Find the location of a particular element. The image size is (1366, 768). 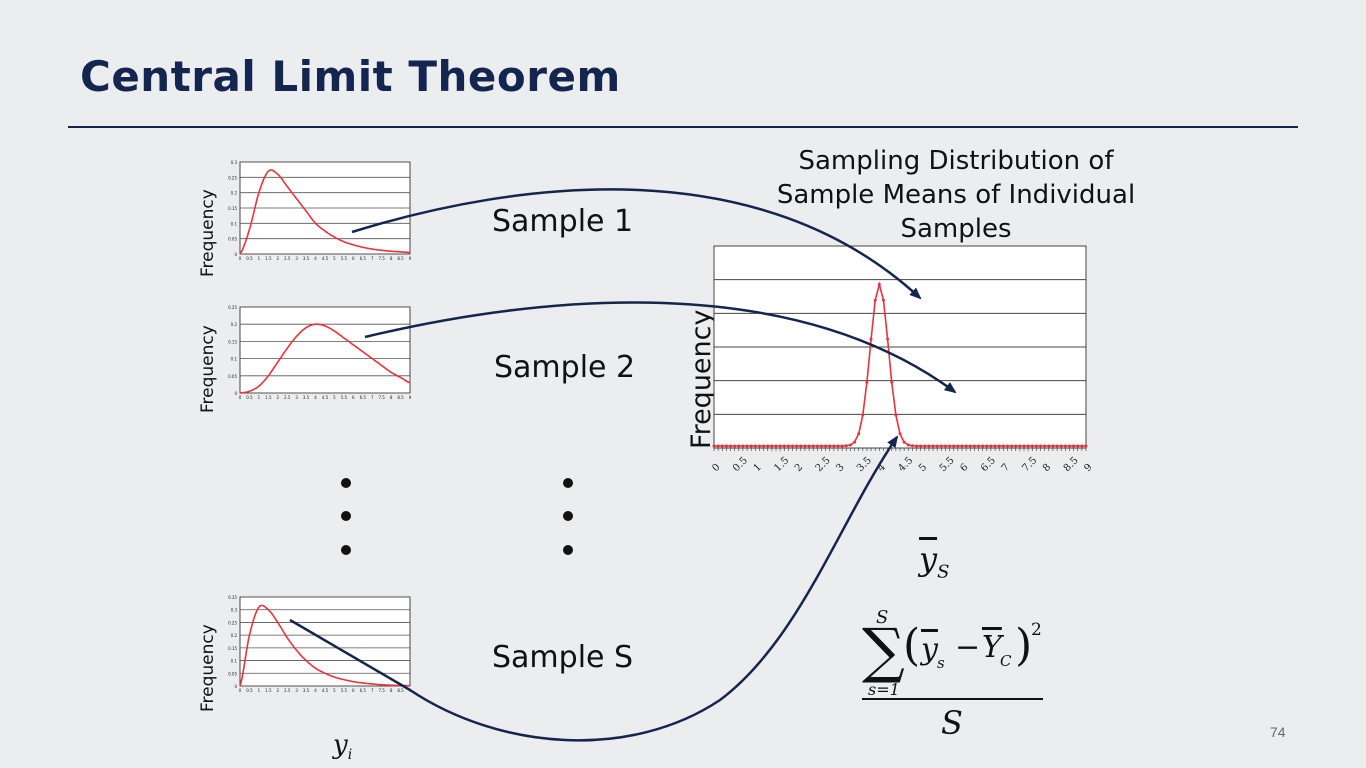

y-tick-label: 0.15 is located at coordinates (232, 341).